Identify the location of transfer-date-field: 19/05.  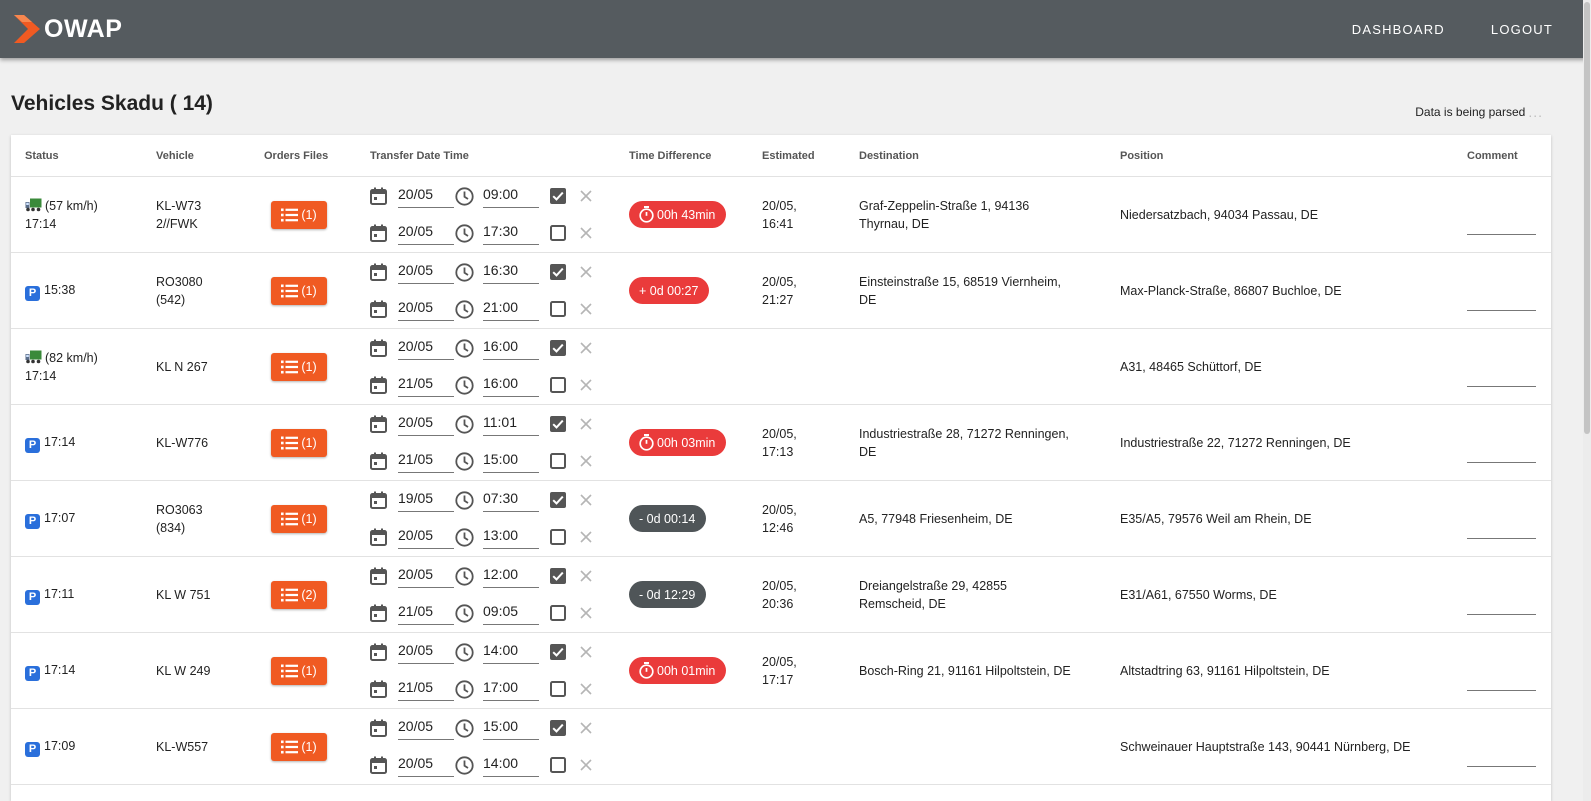
(426, 500).